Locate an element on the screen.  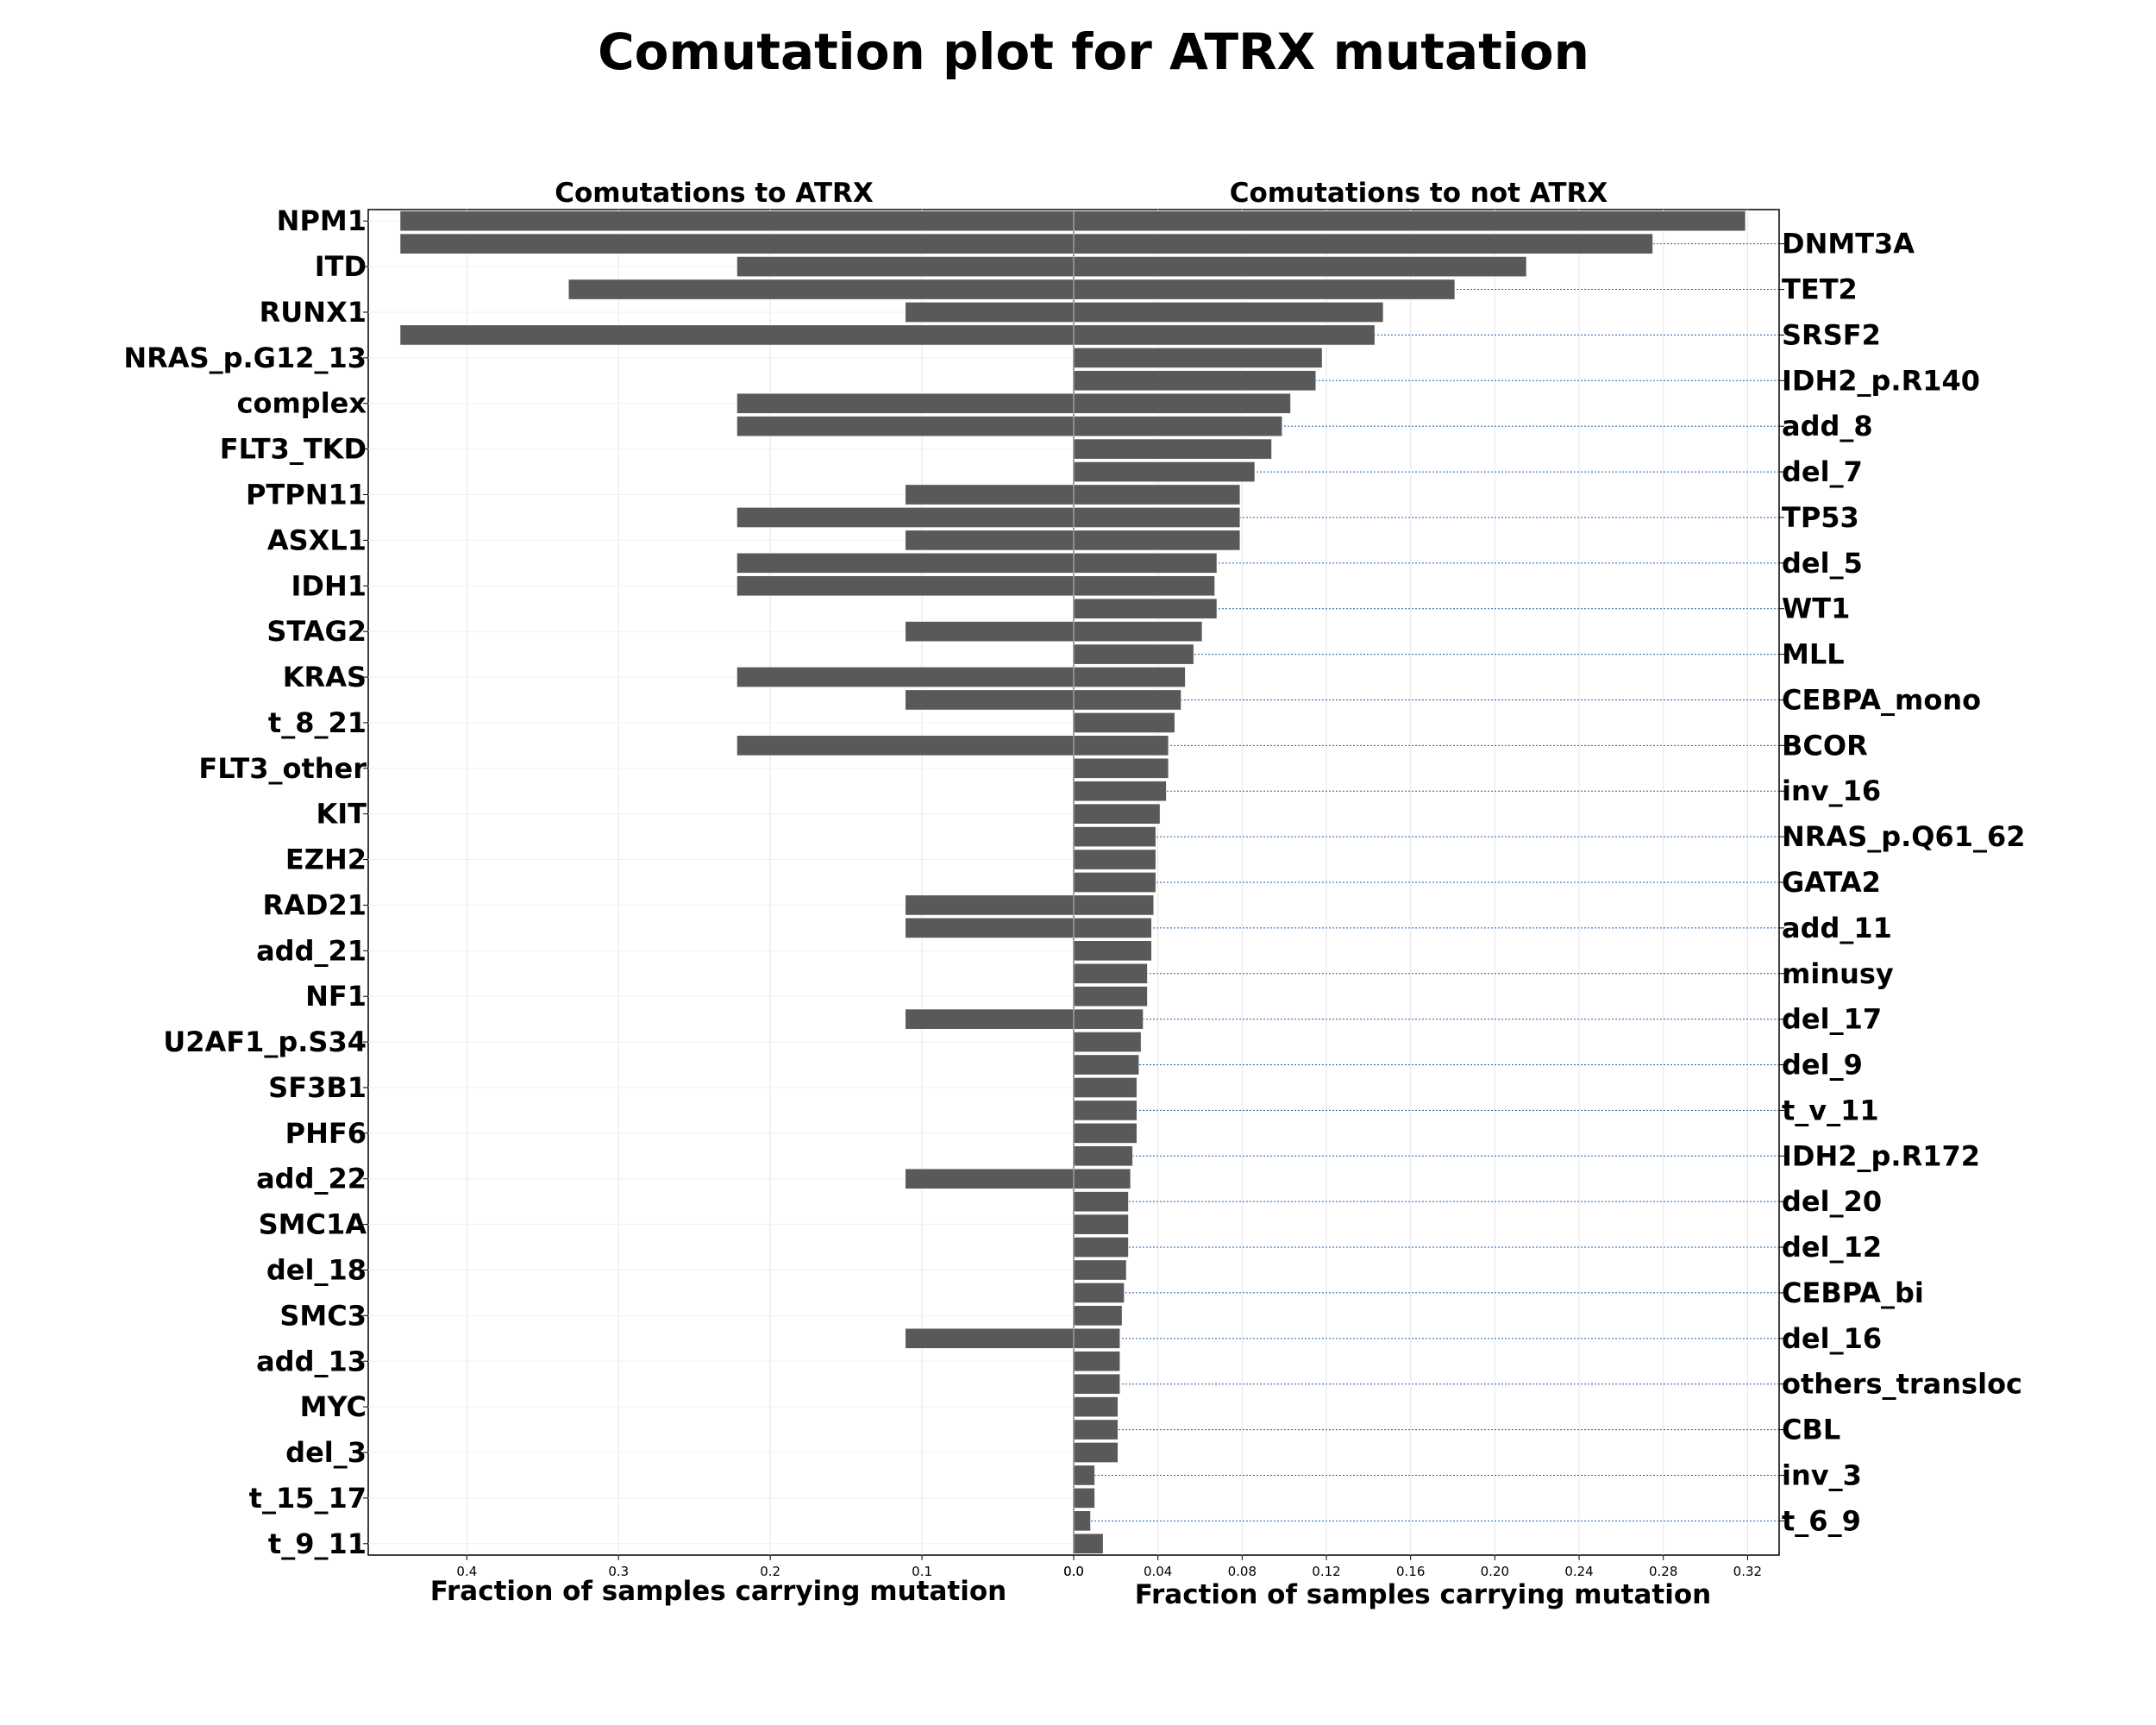
right-category-label: TP53 is located at coordinates (1820, 517).